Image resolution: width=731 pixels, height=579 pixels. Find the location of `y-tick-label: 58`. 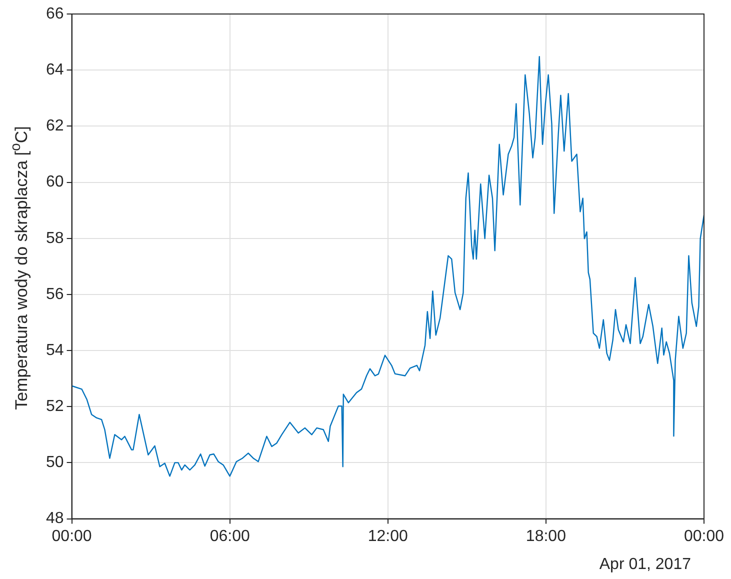

y-tick-label: 58 is located at coordinates (55, 238).